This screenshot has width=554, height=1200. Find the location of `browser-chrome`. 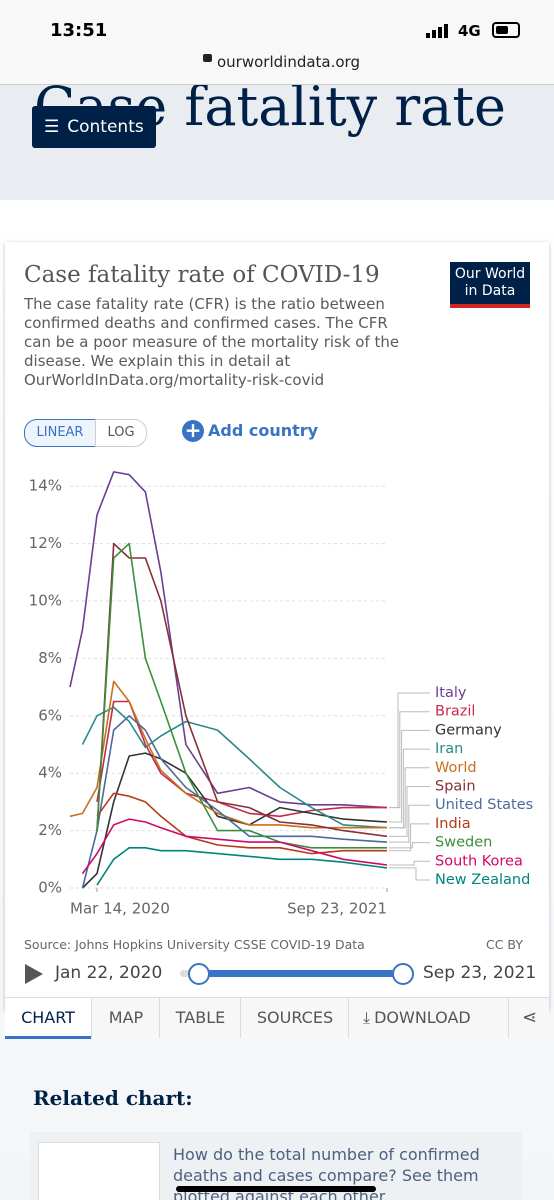

browser-chrome is located at coordinates (277, 42).